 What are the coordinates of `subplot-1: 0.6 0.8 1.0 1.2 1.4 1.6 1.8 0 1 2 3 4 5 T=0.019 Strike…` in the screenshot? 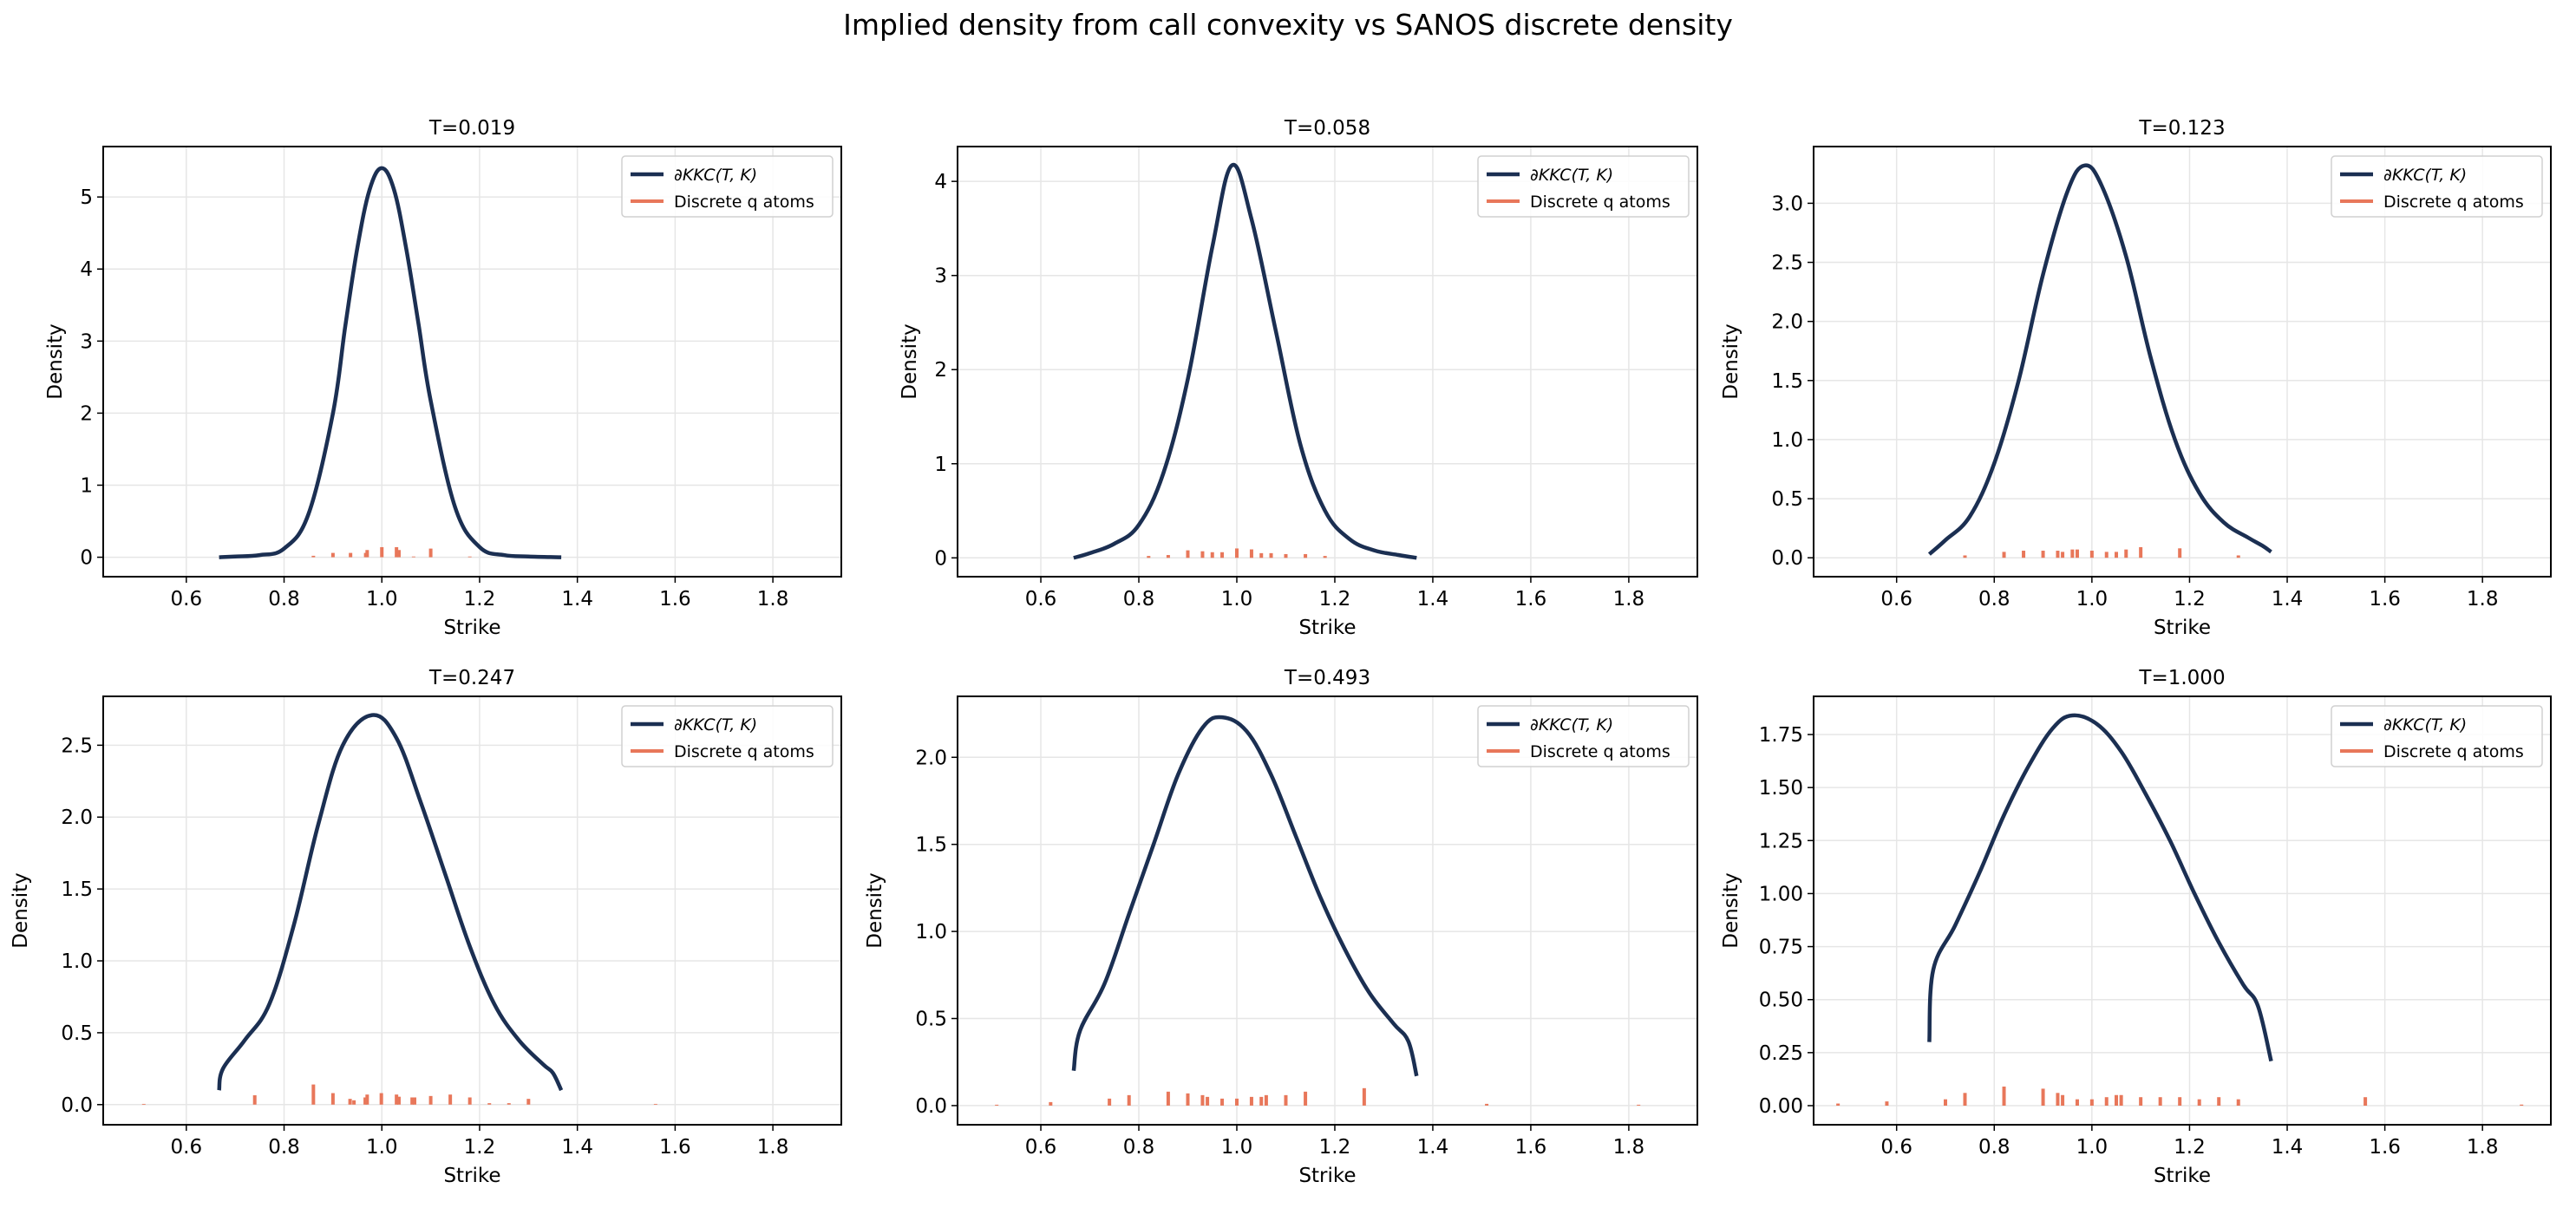 It's located at (443, 378).